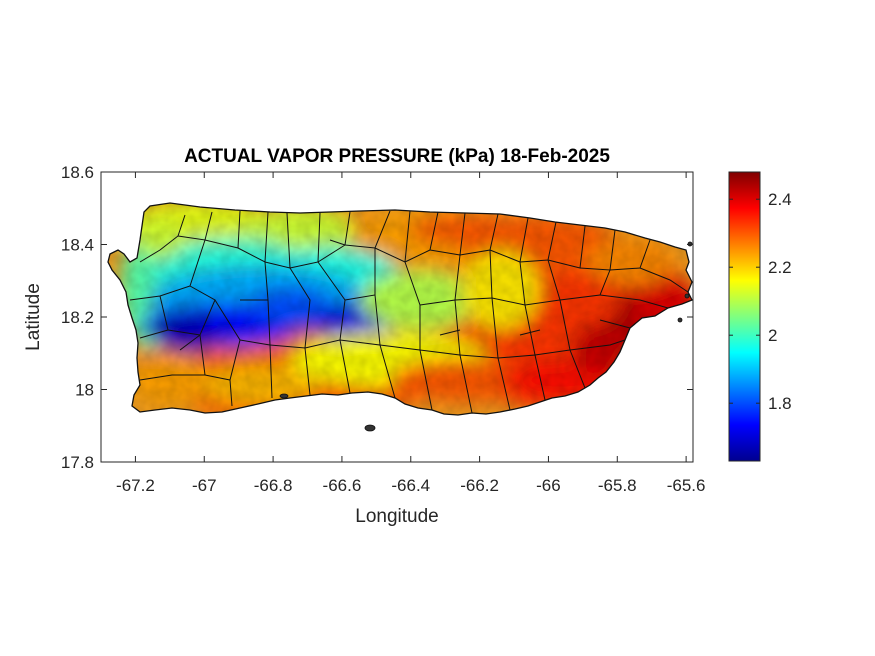 This screenshot has width=875, height=656. I want to click on colorbar, so click(744, 316).